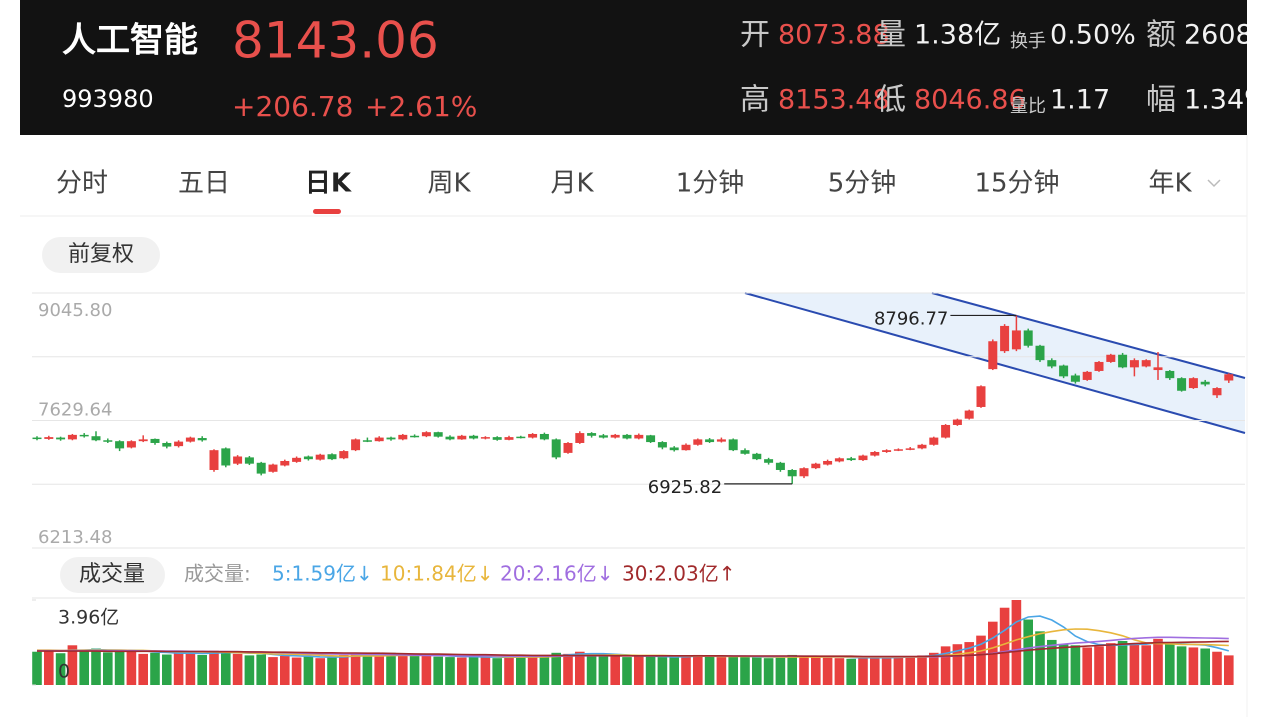  I want to click on adjust-button: 前复权, so click(101, 254).